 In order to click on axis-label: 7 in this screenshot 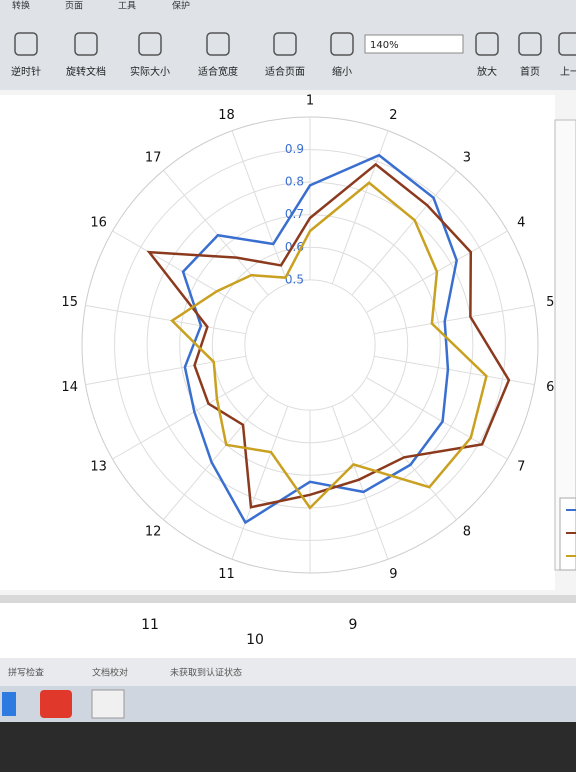, I will do `click(521, 467)`.